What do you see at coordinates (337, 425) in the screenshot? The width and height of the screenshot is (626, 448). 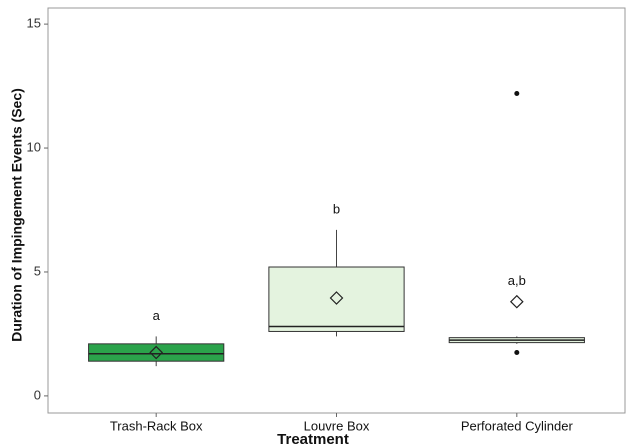 I see `x-tick-label: Louvre Box` at bounding box center [337, 425].